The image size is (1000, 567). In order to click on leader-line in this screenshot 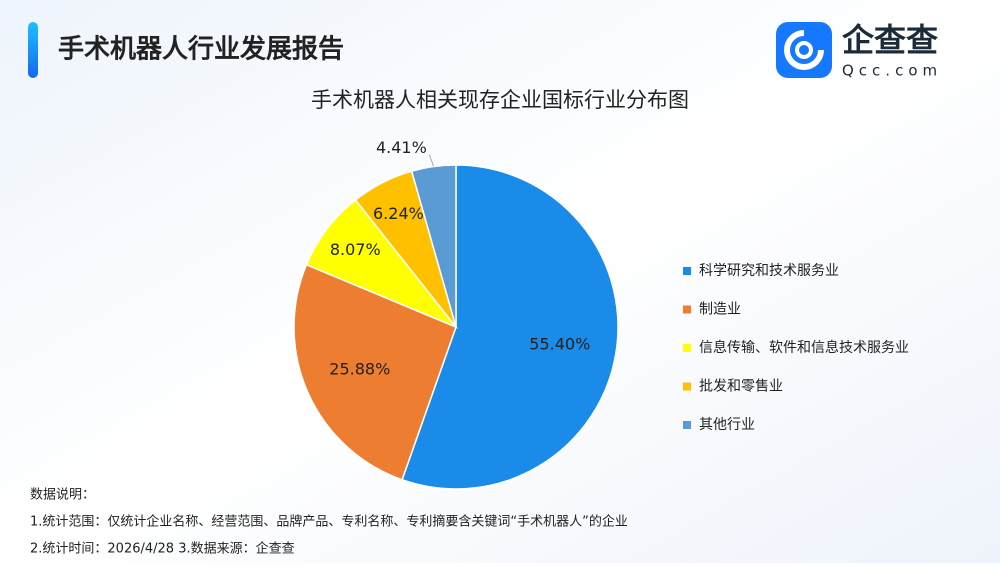, I will do `click(431, 160)`.